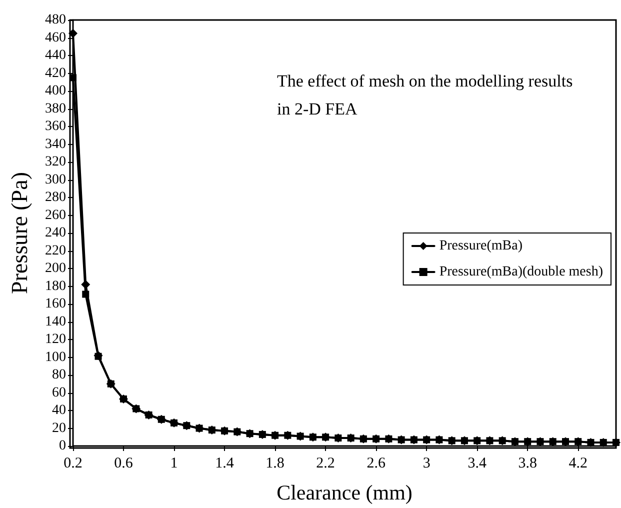 This screenshot has width=621, height=508. Describe the element at coordinates (55, 339) in the screenshot. I see `y-tick-label: 120` at that location.